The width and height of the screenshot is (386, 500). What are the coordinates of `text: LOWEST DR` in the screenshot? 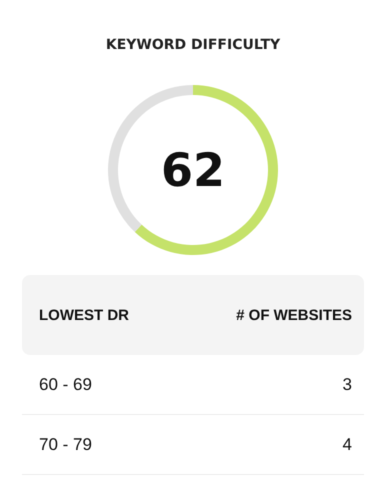 It's located at (84, 315).